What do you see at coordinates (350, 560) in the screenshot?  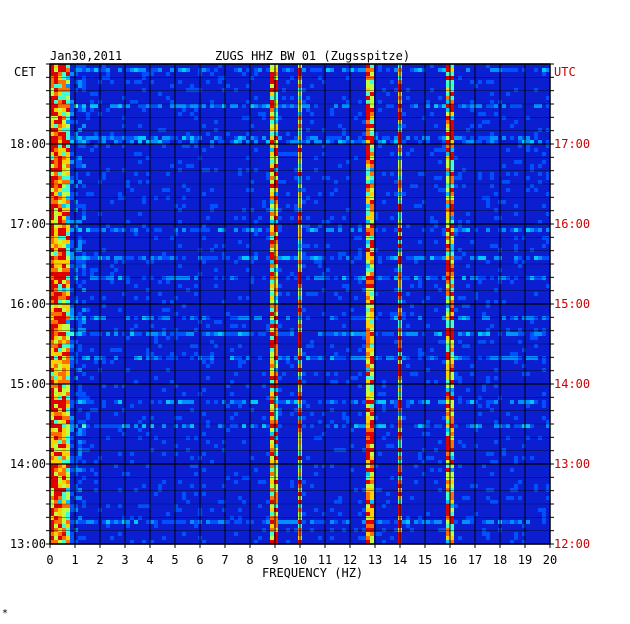 I see `x-tick-label: 12` at bounding box center [350, 560].